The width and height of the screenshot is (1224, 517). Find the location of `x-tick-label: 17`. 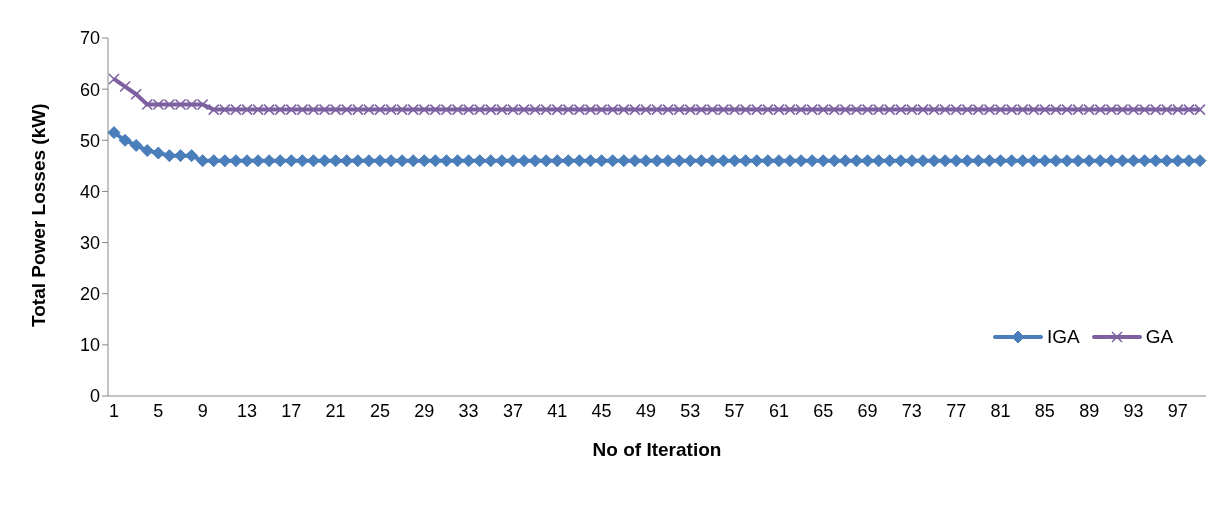

x-tick-label: 17 is located at coordinates (291, 410).